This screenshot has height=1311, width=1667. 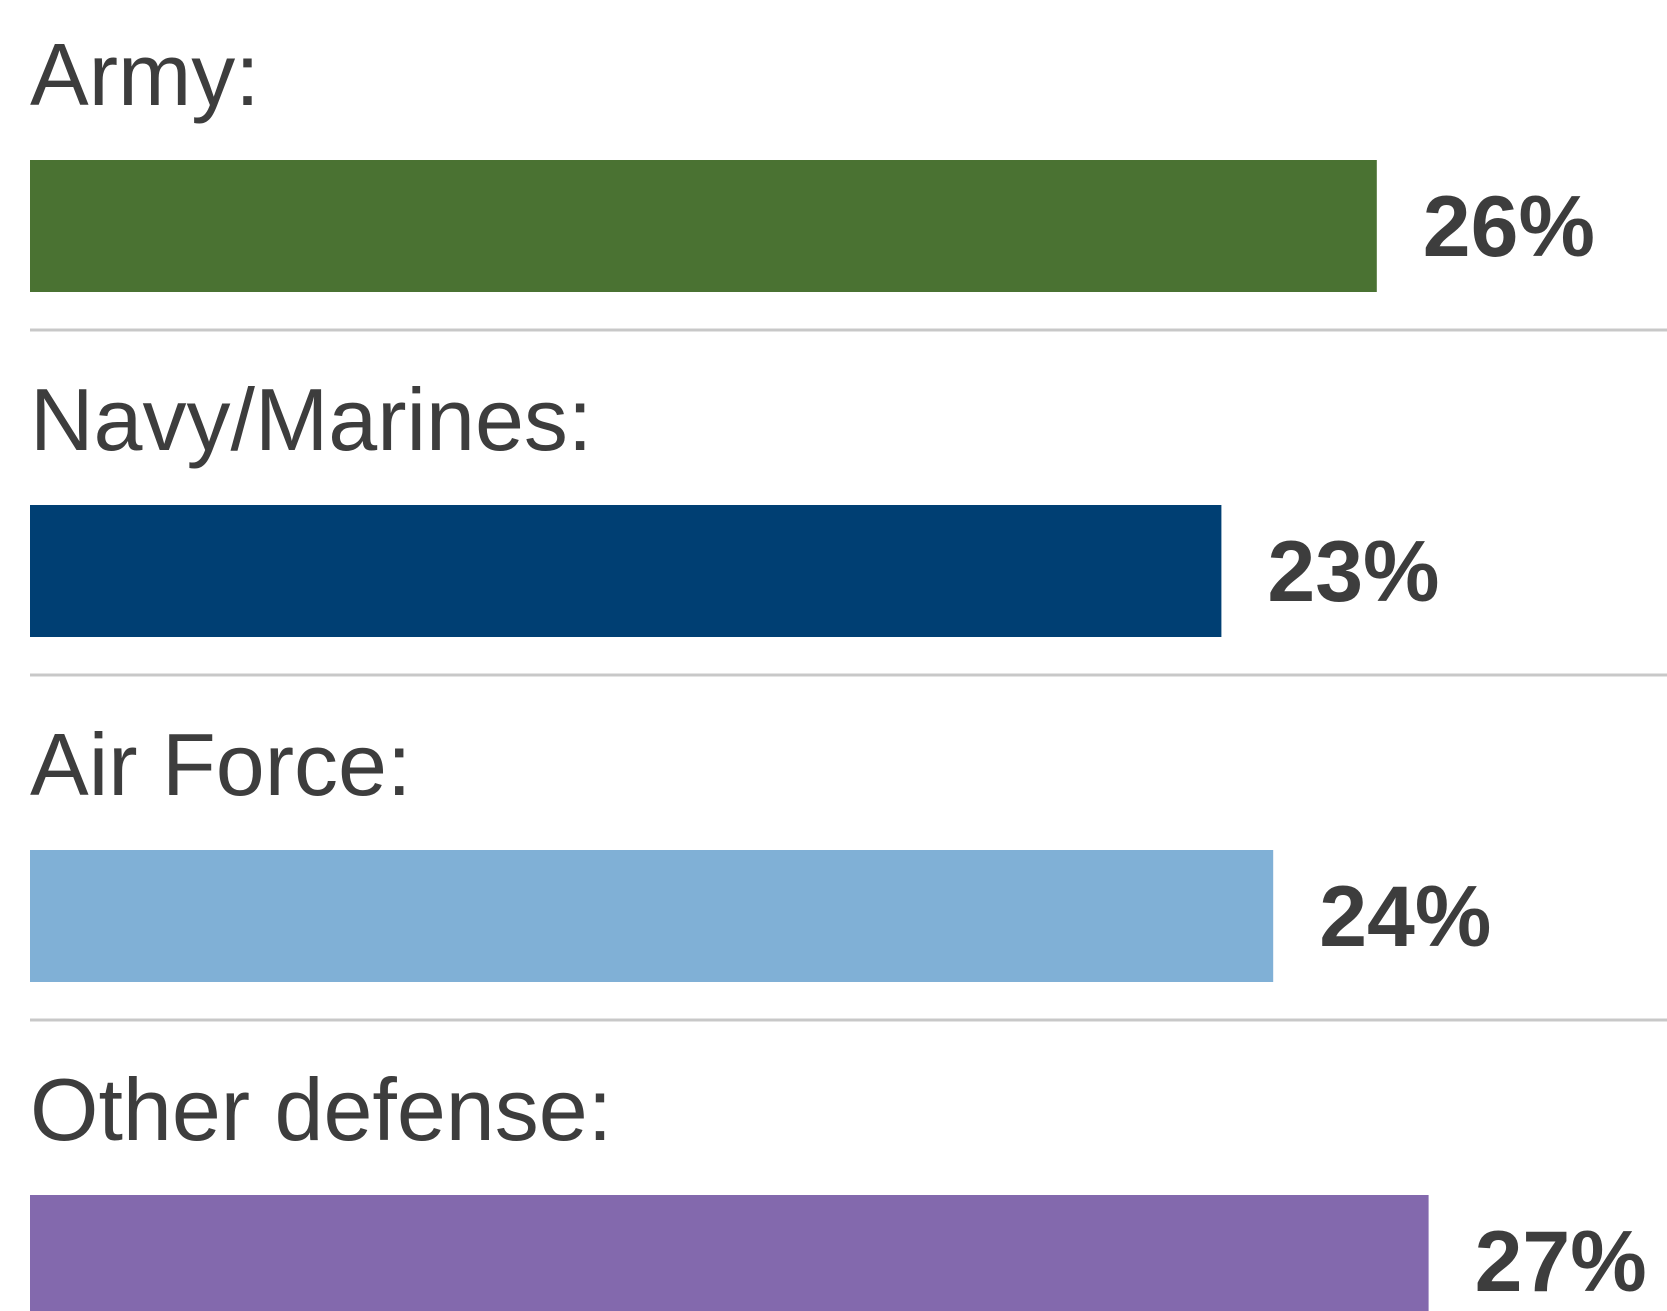 I want to click on category-label-other-defense: Other defense:, so click(x=321, y=1109).